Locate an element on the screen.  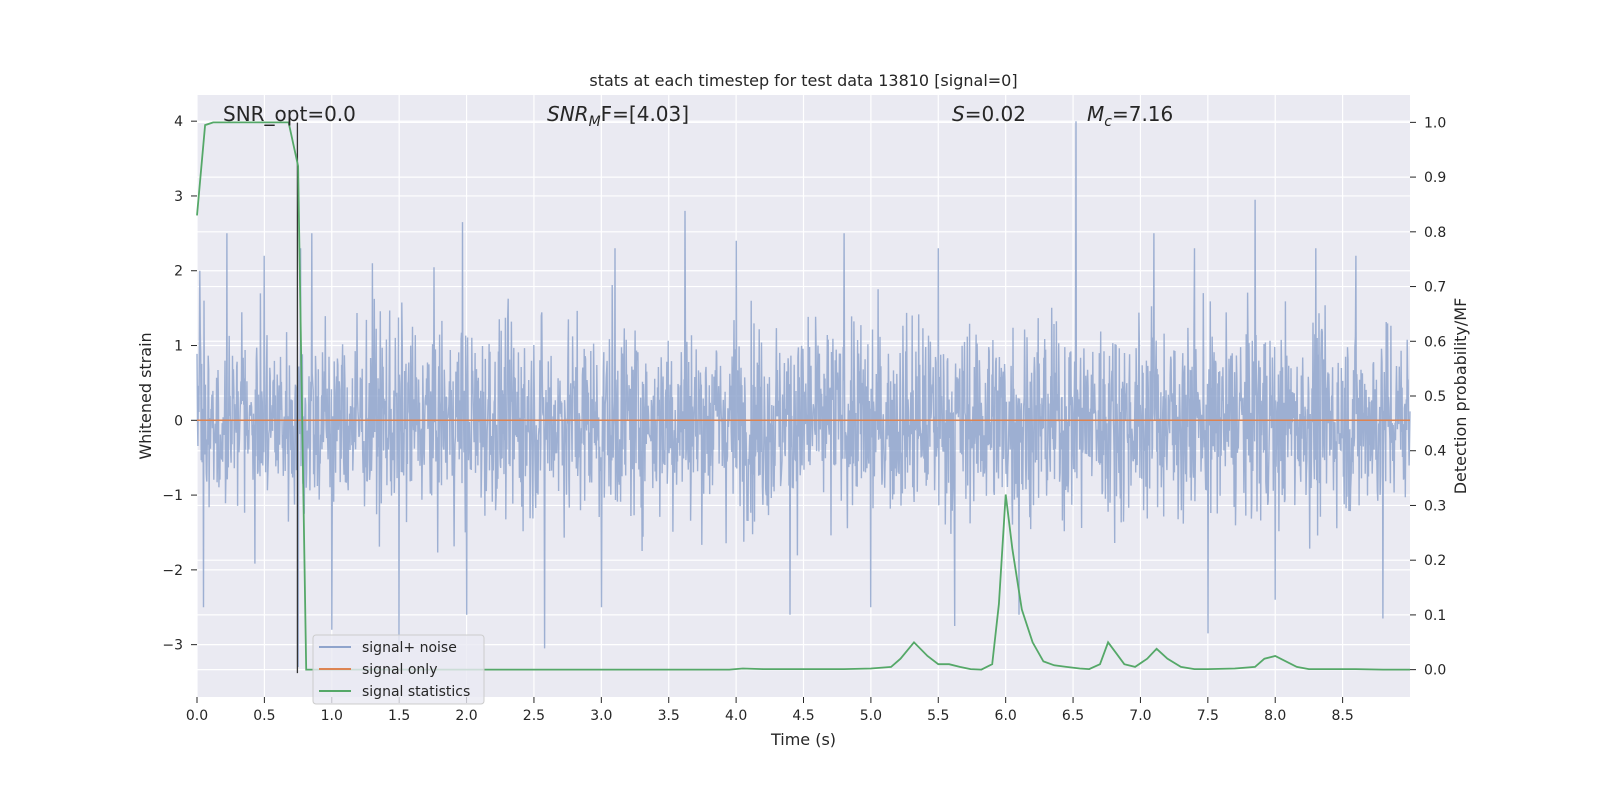
x-tick-label: 2.5 is located at coordinates (534, 716).